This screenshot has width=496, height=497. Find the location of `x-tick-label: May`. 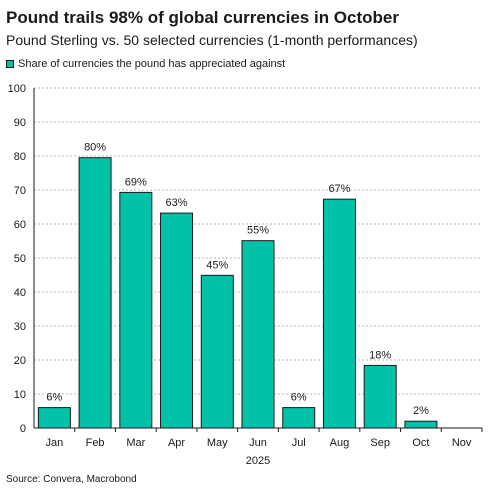

x-tick-label: May is located at coordinates (217, 443).